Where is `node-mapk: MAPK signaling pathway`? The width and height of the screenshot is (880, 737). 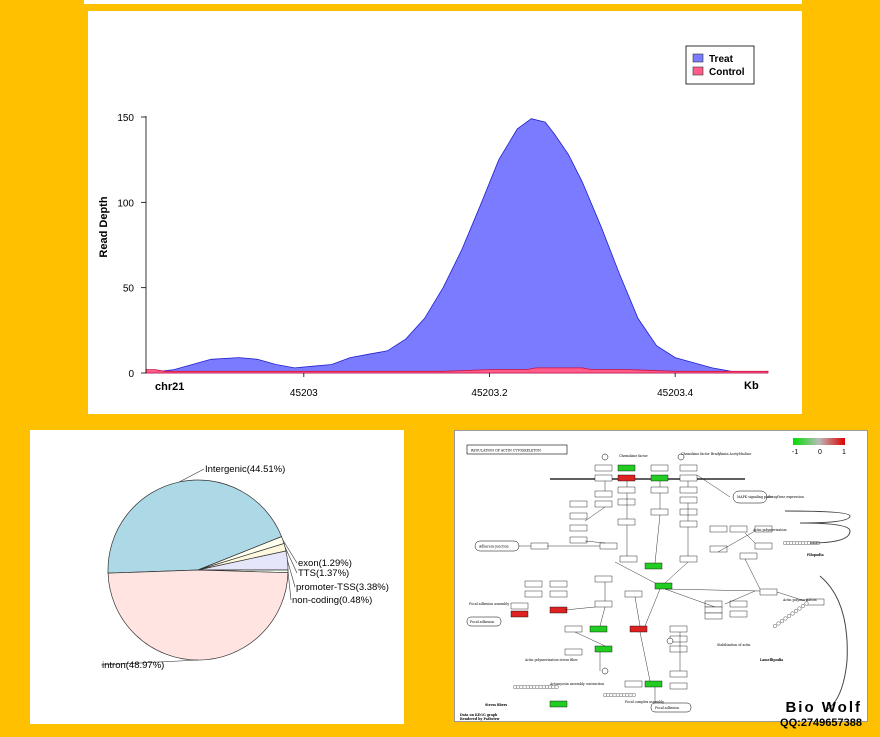
node-mapk: MAPK signaling pathway is located at coordinates (757, 497).